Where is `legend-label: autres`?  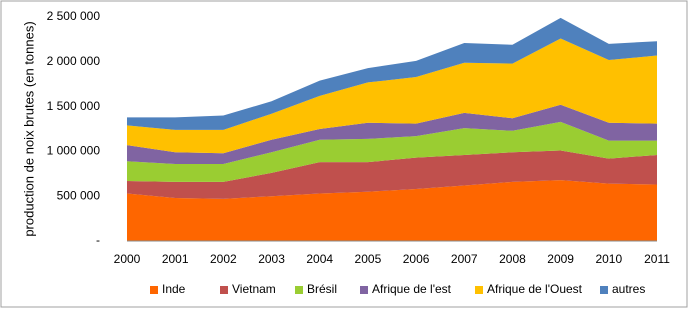 legend-label: autres is located at coordinates (628, 289).